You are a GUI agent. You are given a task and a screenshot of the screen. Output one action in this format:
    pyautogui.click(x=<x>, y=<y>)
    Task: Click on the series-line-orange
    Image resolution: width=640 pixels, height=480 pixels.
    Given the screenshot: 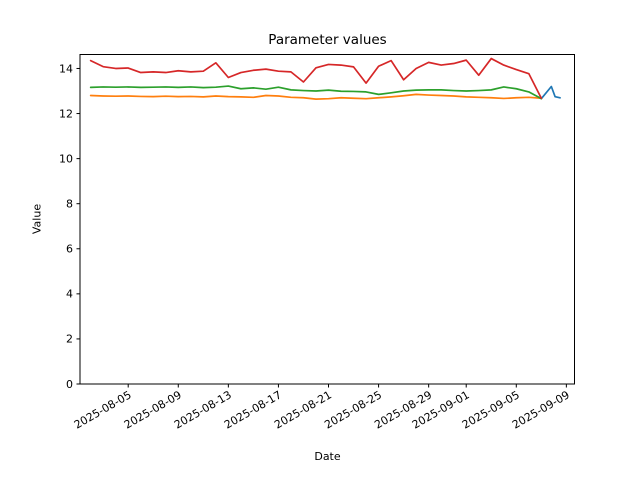 What is the action you would take?
    pyautogui.click(x=316, y=96)
    